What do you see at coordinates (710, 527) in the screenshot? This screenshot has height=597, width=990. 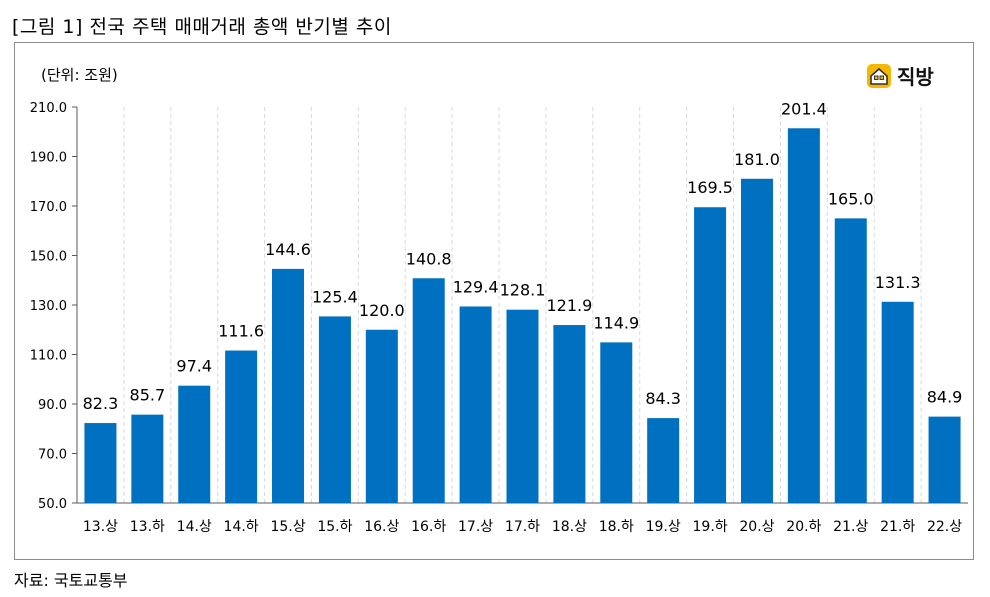 I see `x-tick-label: 19.하` at bounding box center [710, 527].